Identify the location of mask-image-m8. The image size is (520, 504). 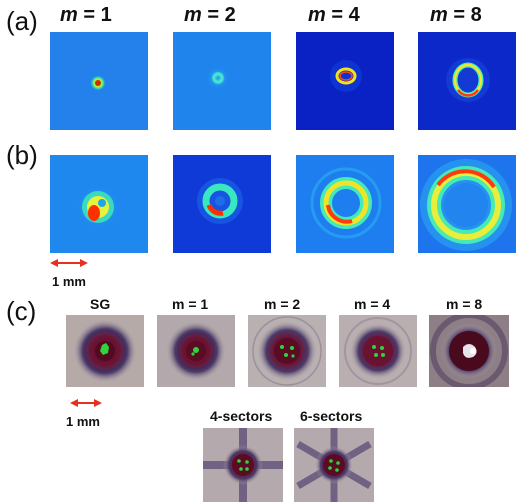
(469, 351).